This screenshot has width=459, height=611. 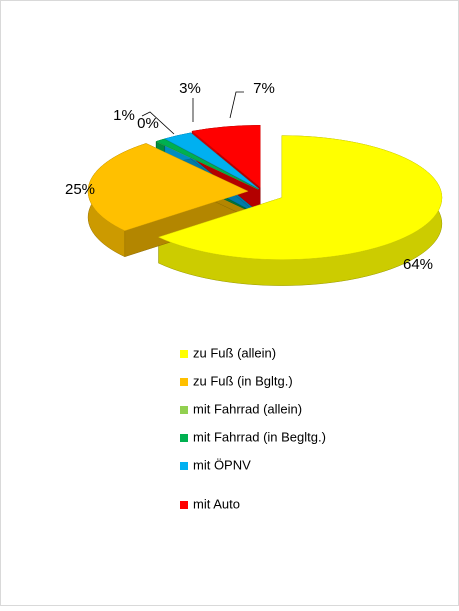 What do you see at coordinates (418, 264) in the screenshot?
I see `data-label: 64%` at bounding box center [418, 264].